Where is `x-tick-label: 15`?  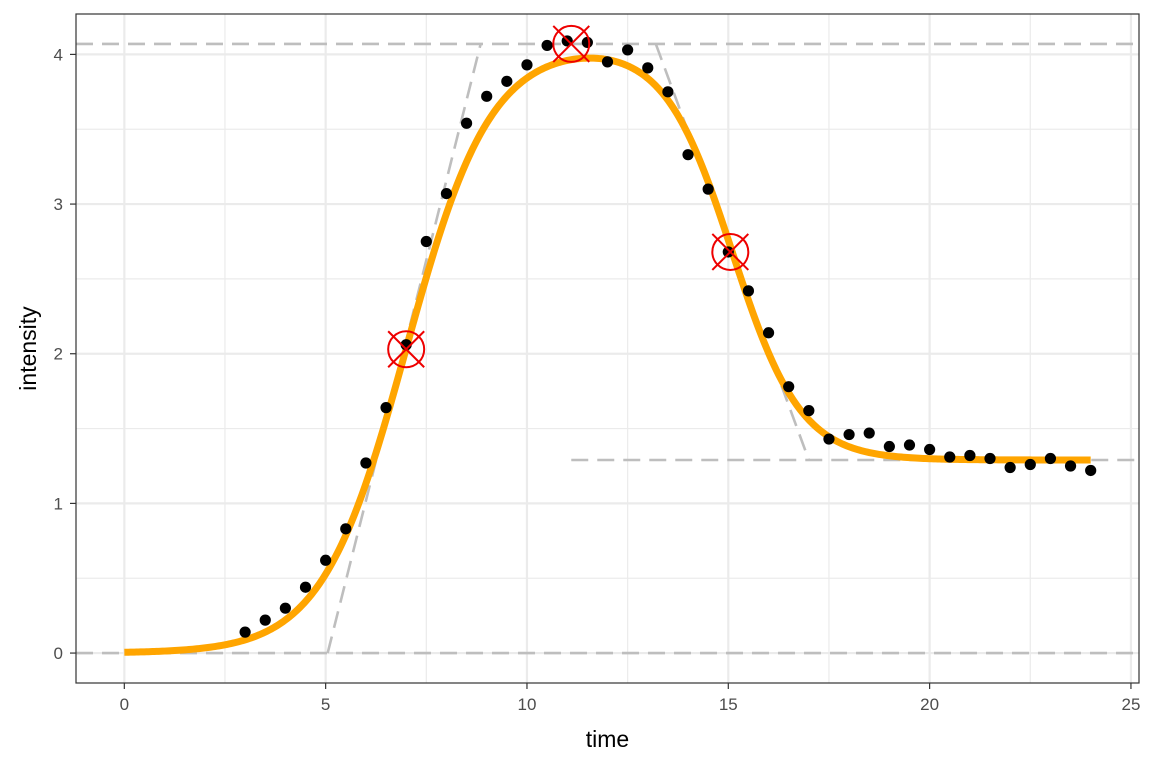 x-tick-label: 15 is located at coordinates (728, 704).